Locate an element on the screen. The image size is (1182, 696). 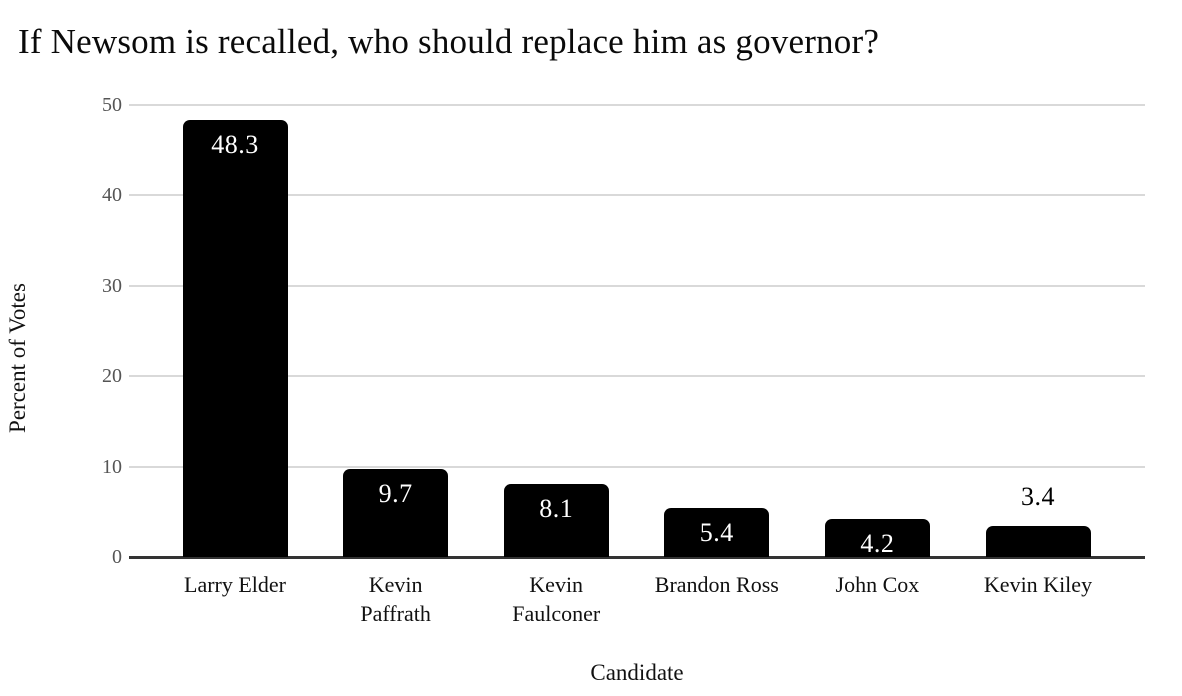
y-tick-label-40: 40 is located at coordinates (112, 195).